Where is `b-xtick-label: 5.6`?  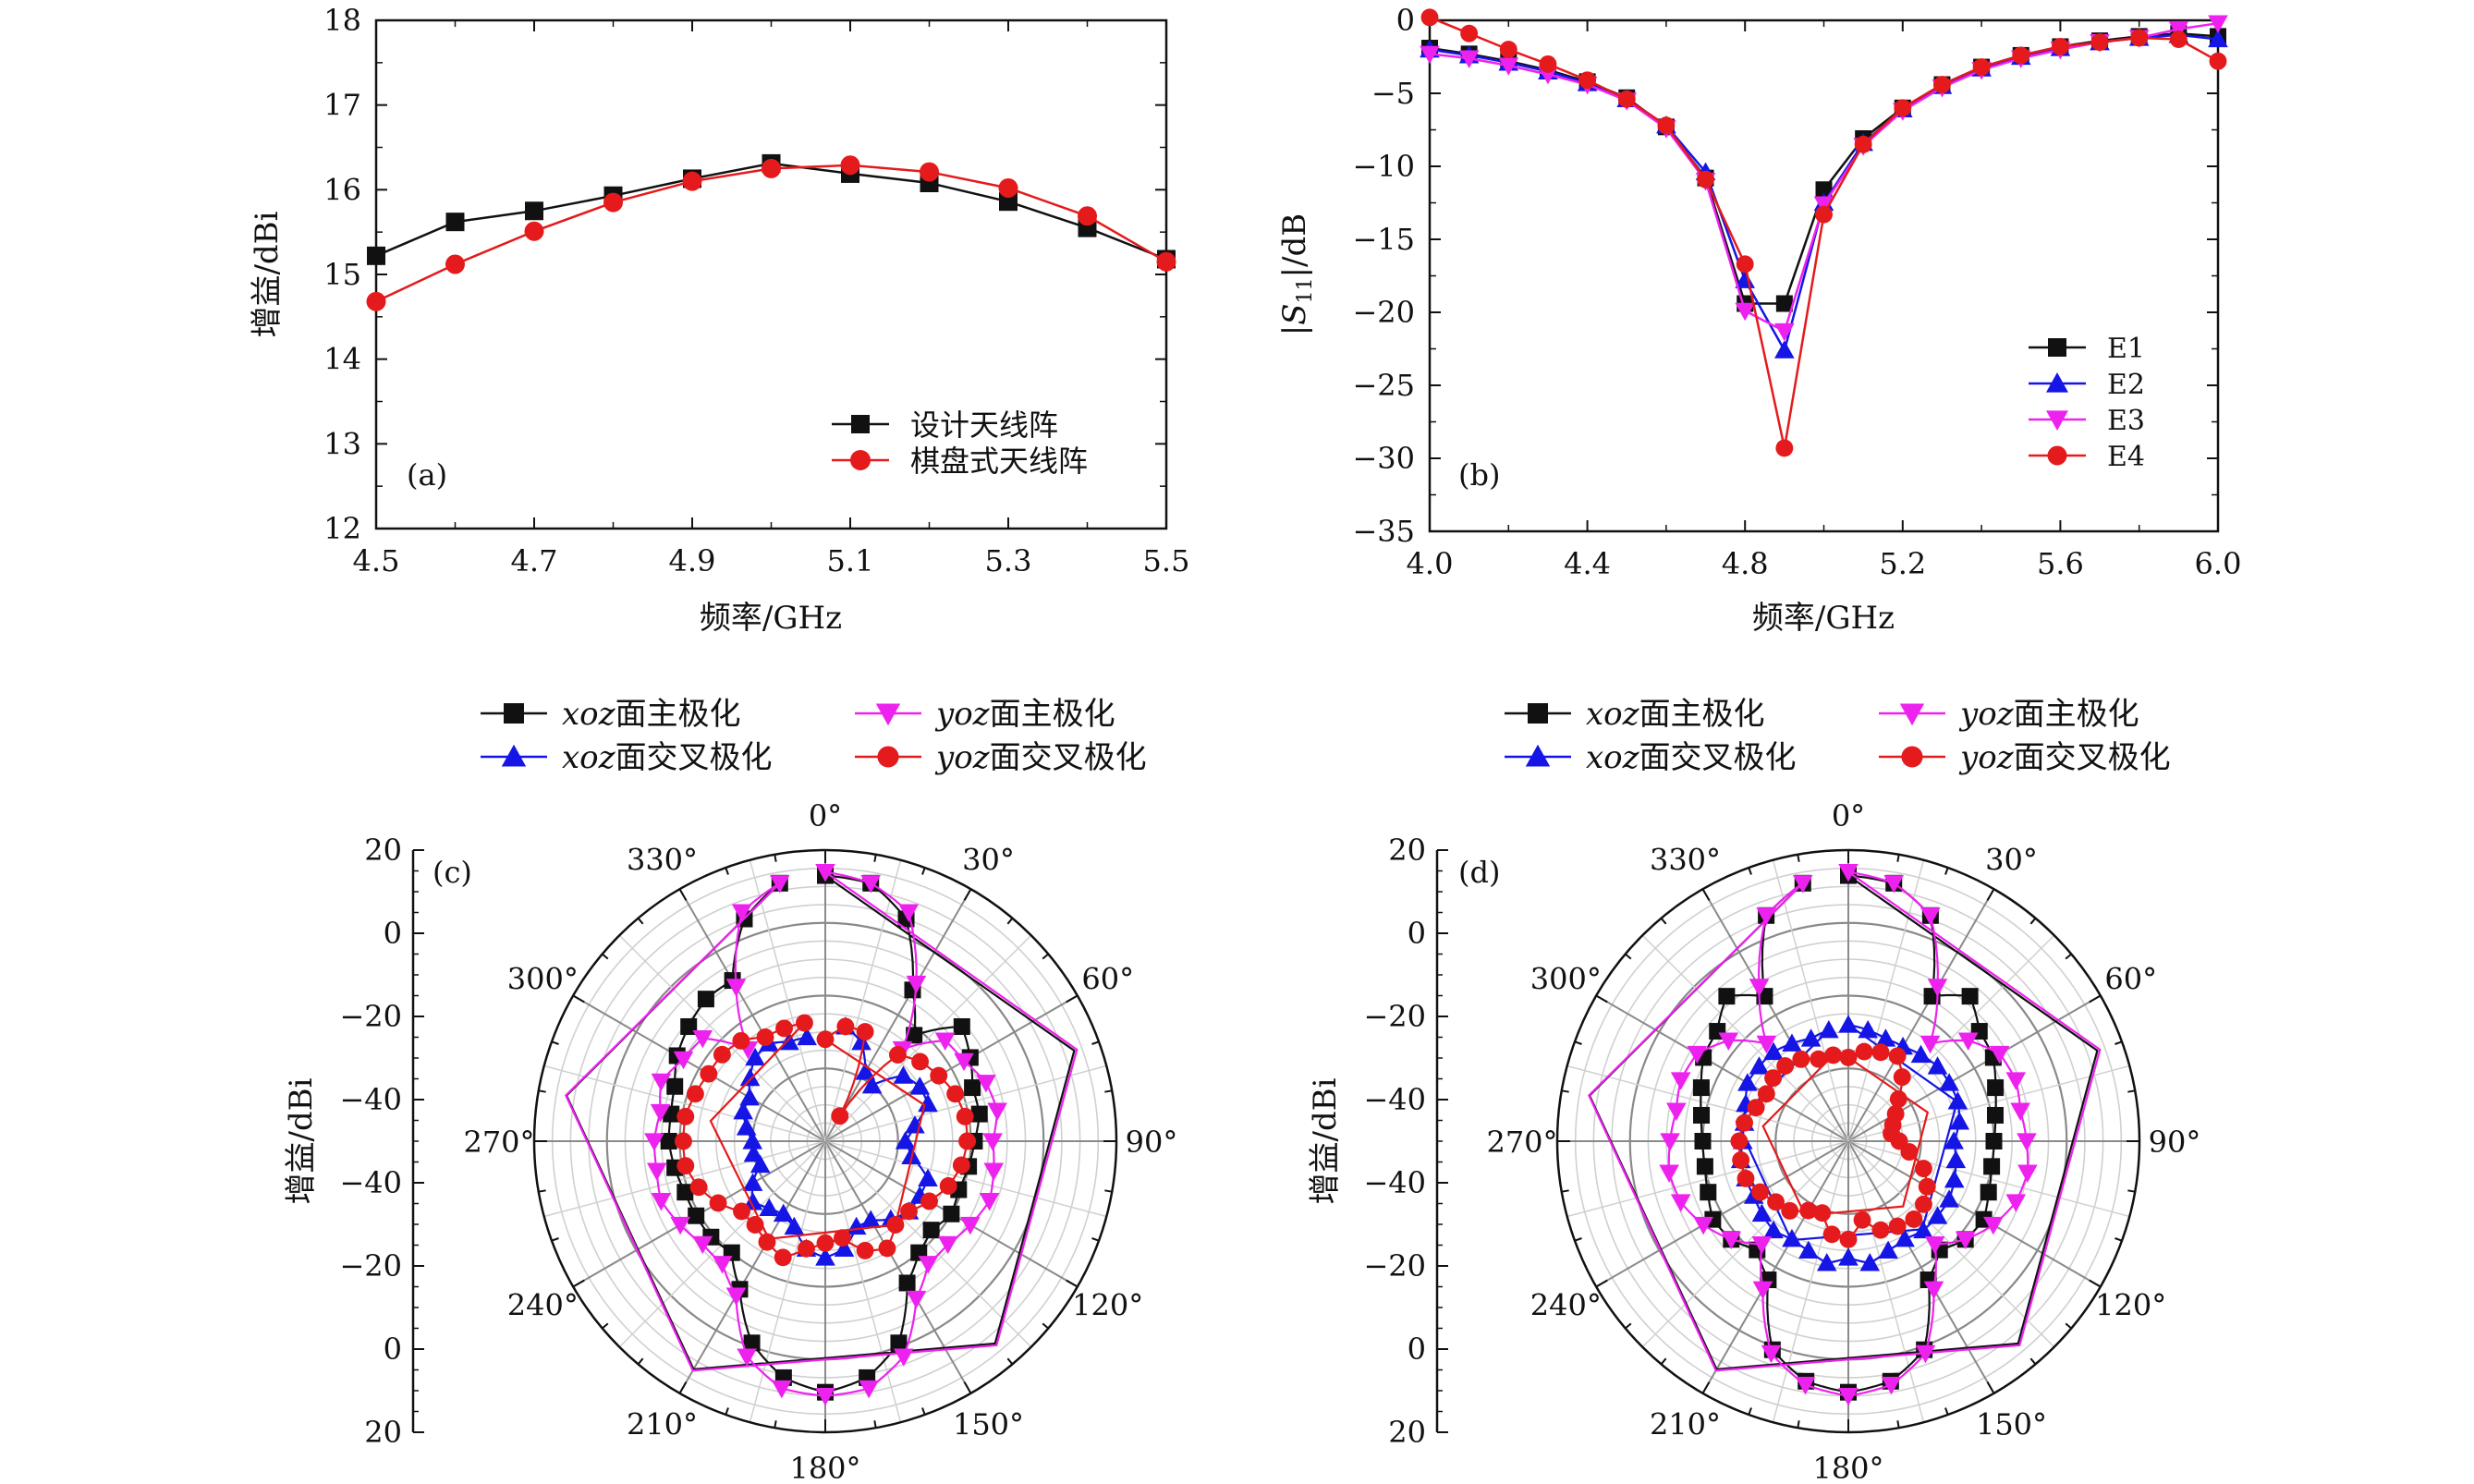
b-xtick-label: 5.6 is located at coordinates (2060, 563).